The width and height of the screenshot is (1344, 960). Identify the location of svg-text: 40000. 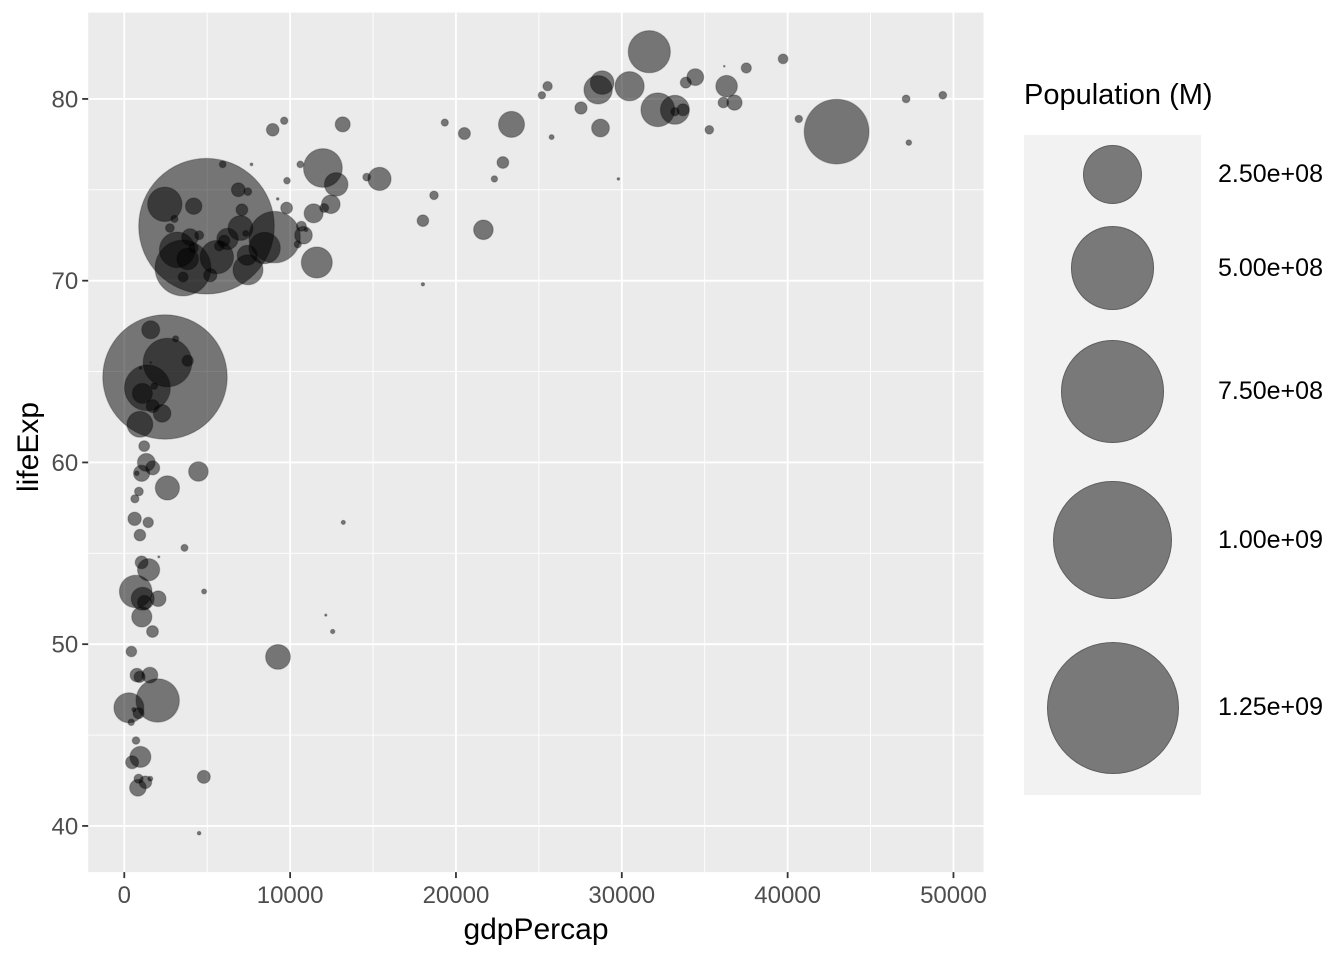
(787, 895).